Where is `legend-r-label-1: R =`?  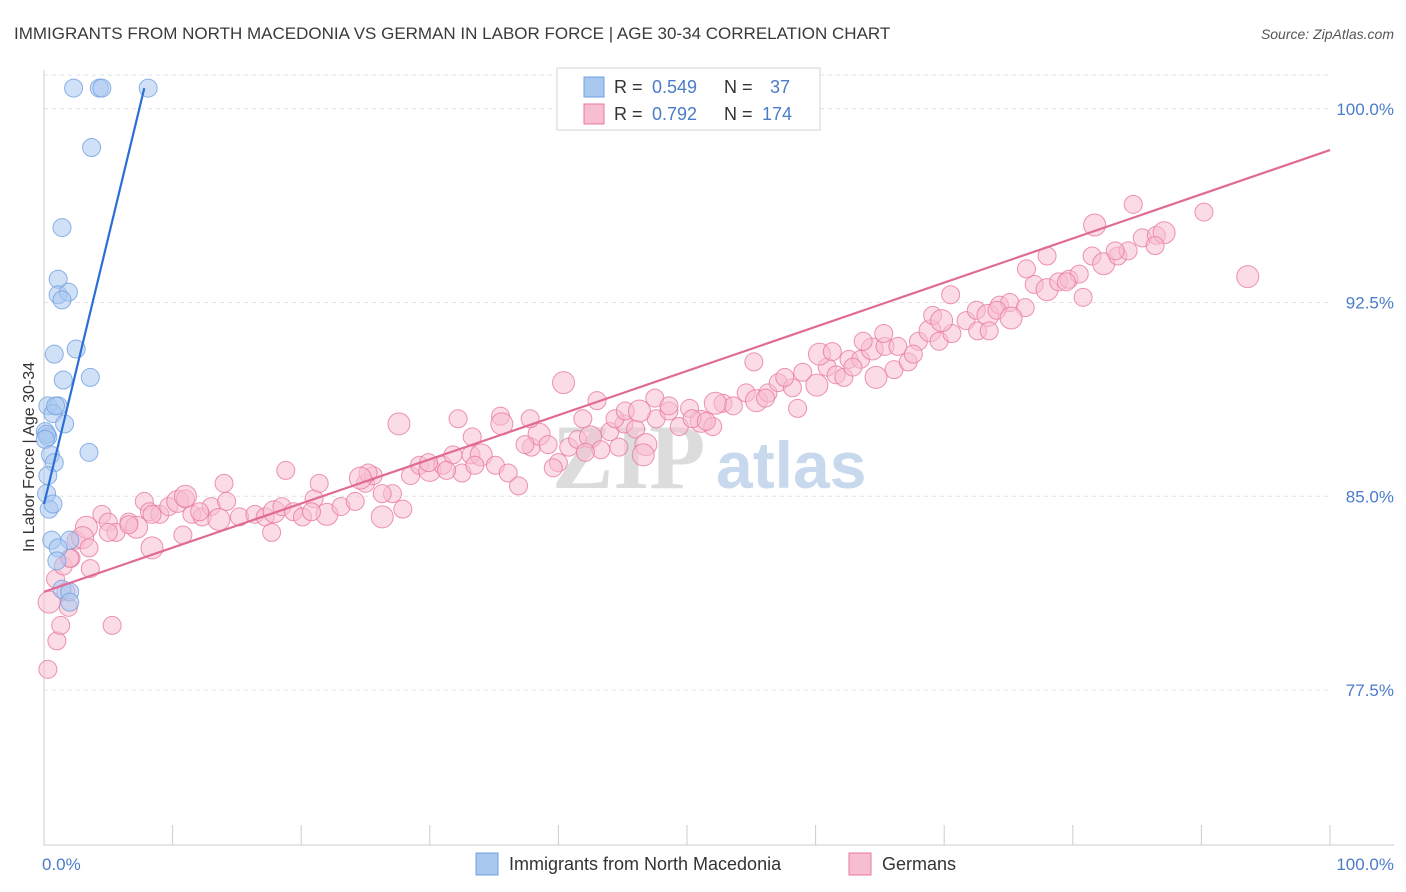
legend-r-label-1: R = is located at coordinates (628, 87).